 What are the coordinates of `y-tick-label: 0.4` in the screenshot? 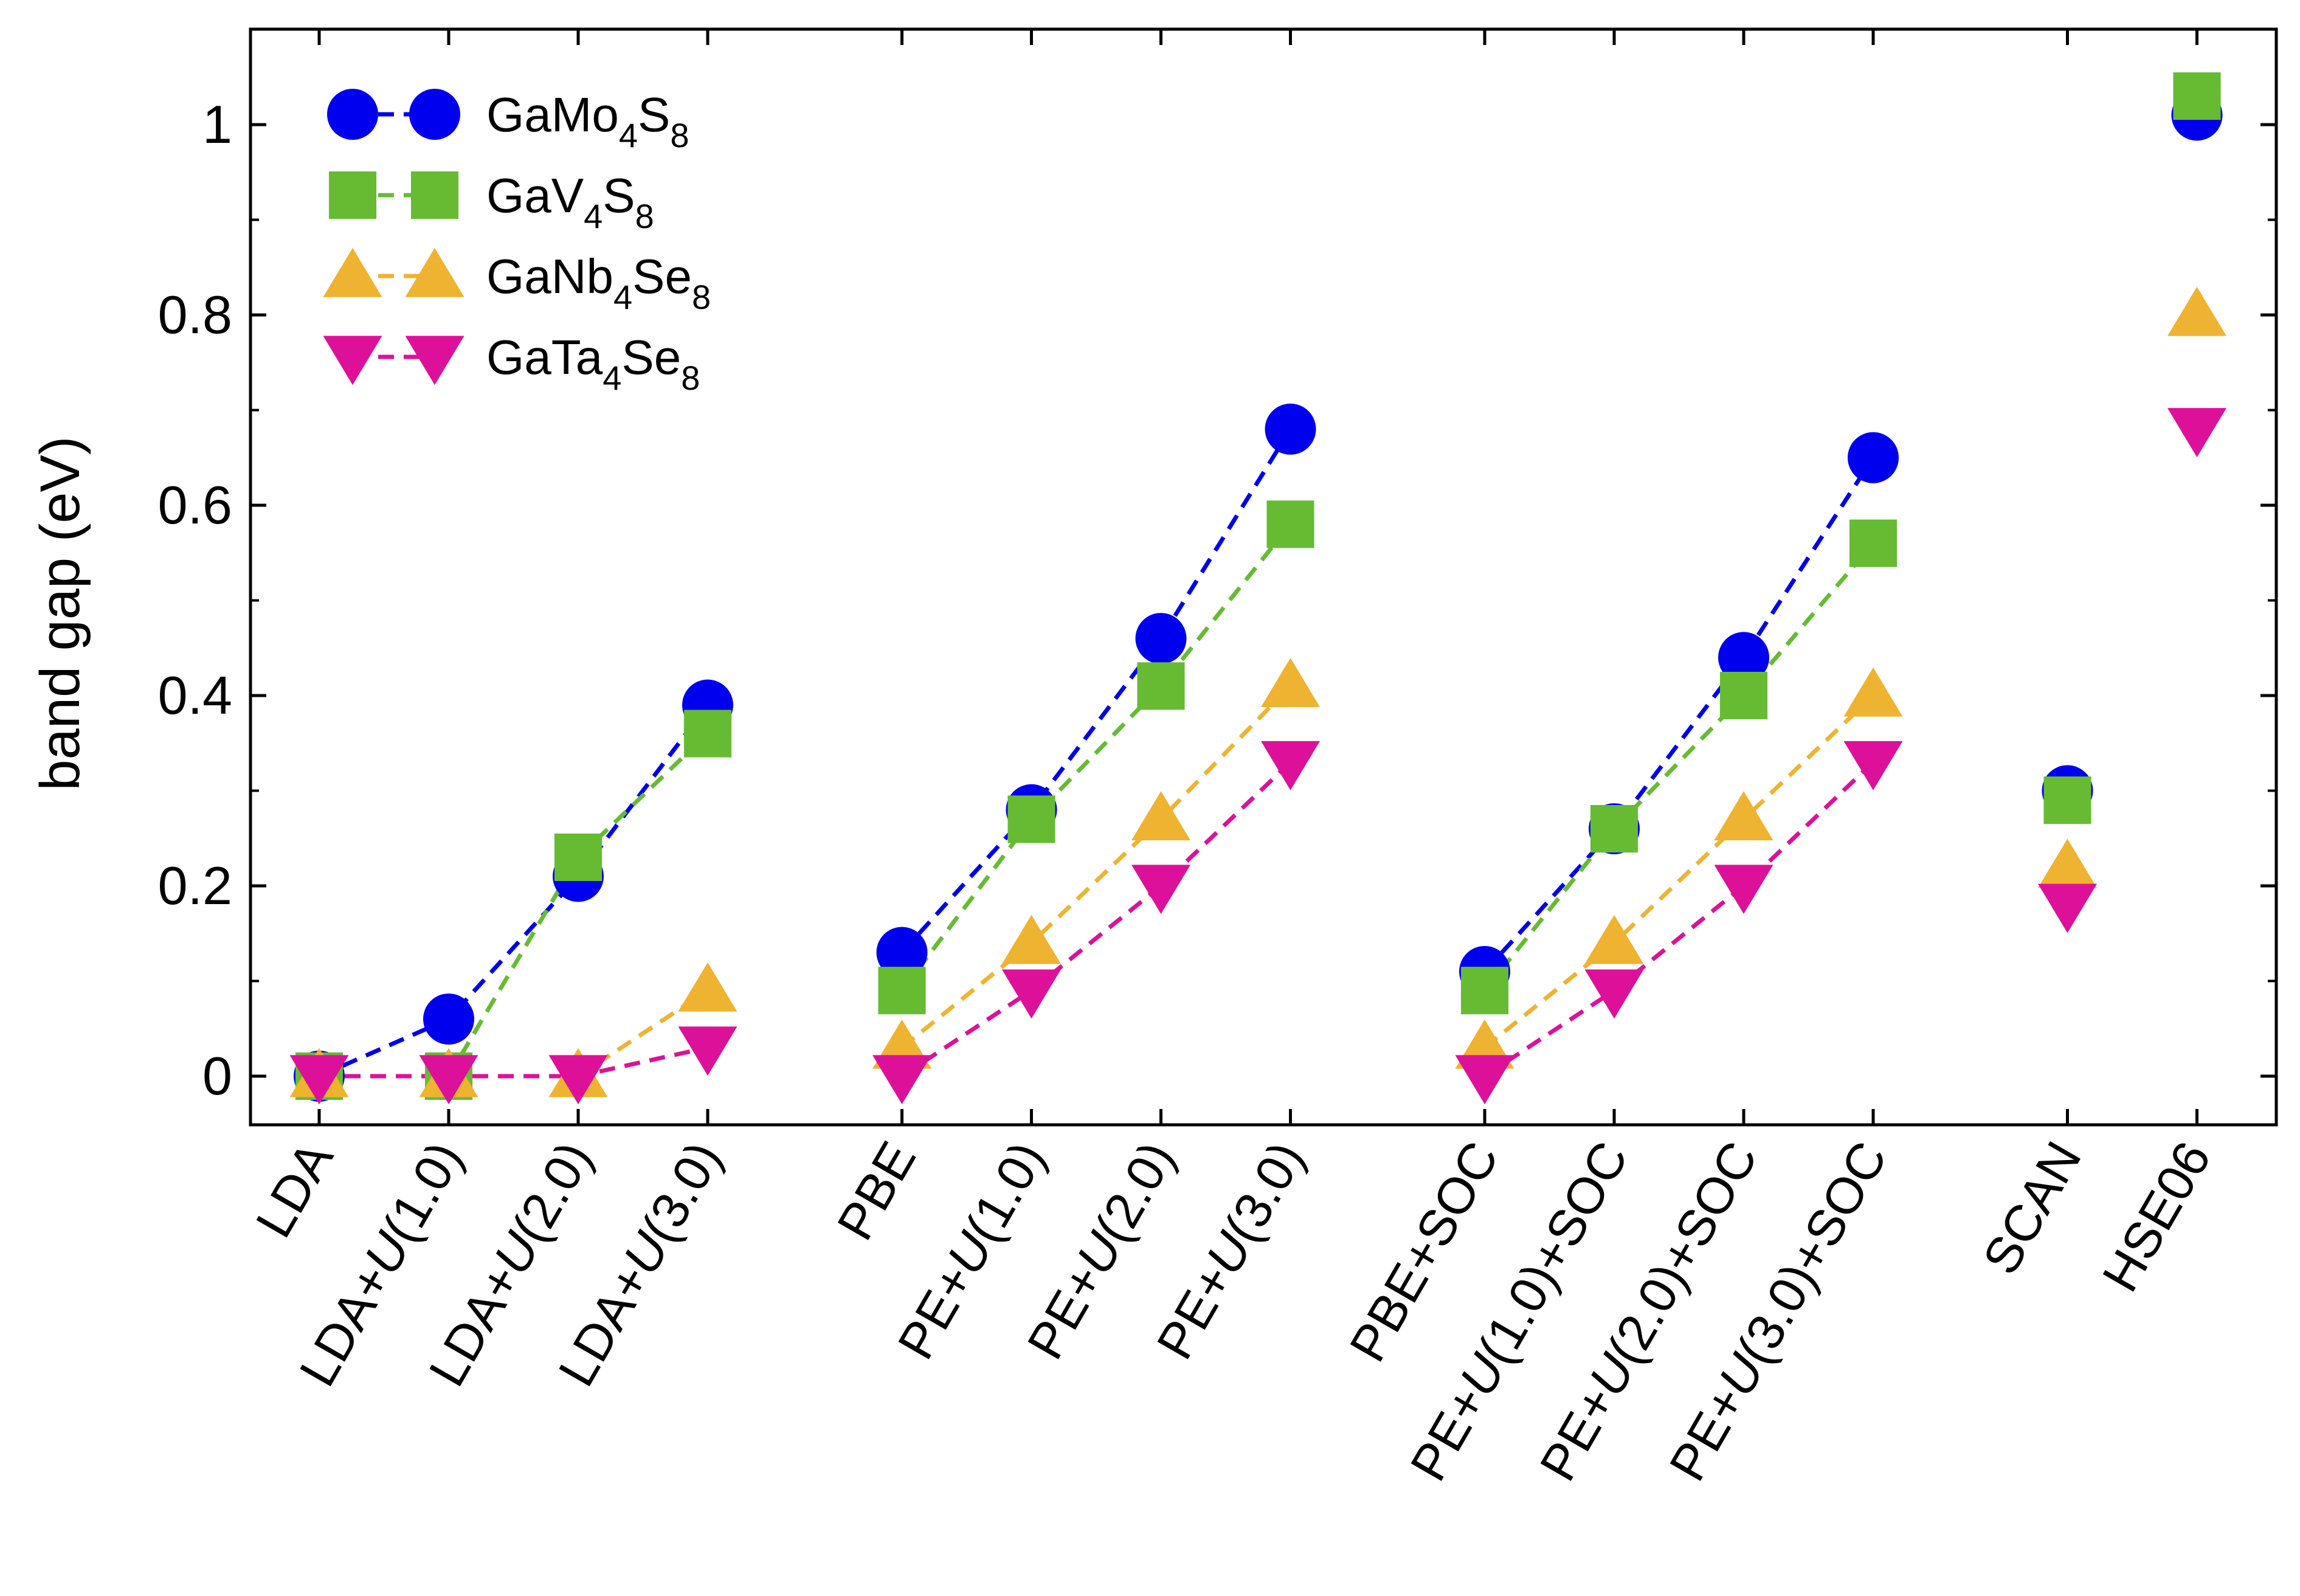 It's located at (195, 695).